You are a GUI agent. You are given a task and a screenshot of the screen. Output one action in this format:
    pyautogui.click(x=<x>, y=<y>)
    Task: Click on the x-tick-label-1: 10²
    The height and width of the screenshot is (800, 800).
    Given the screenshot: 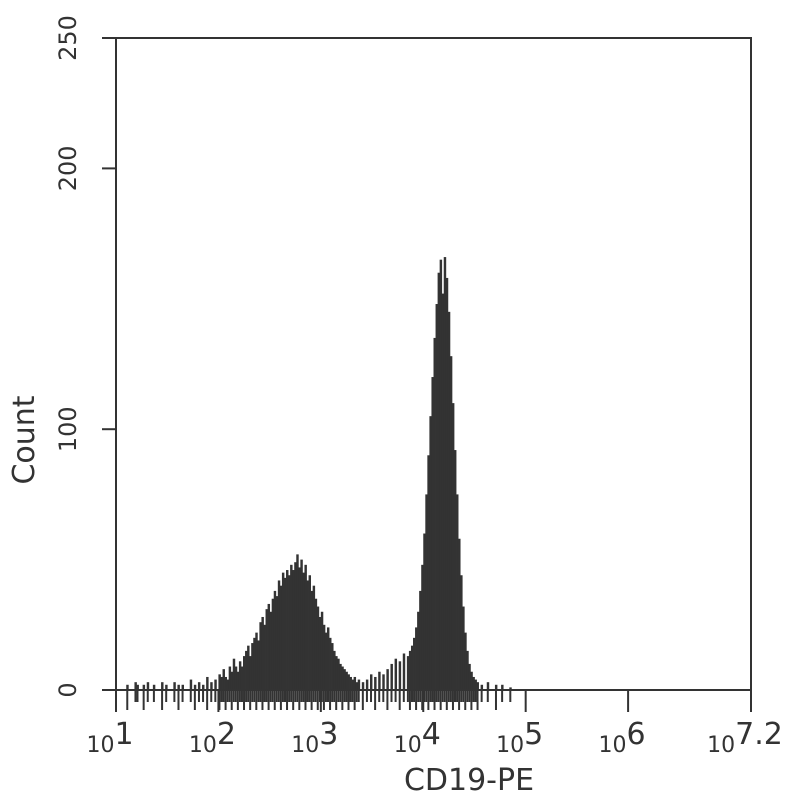 What is the action you would take?
    pyautogui.click(x=212, y=737)
    